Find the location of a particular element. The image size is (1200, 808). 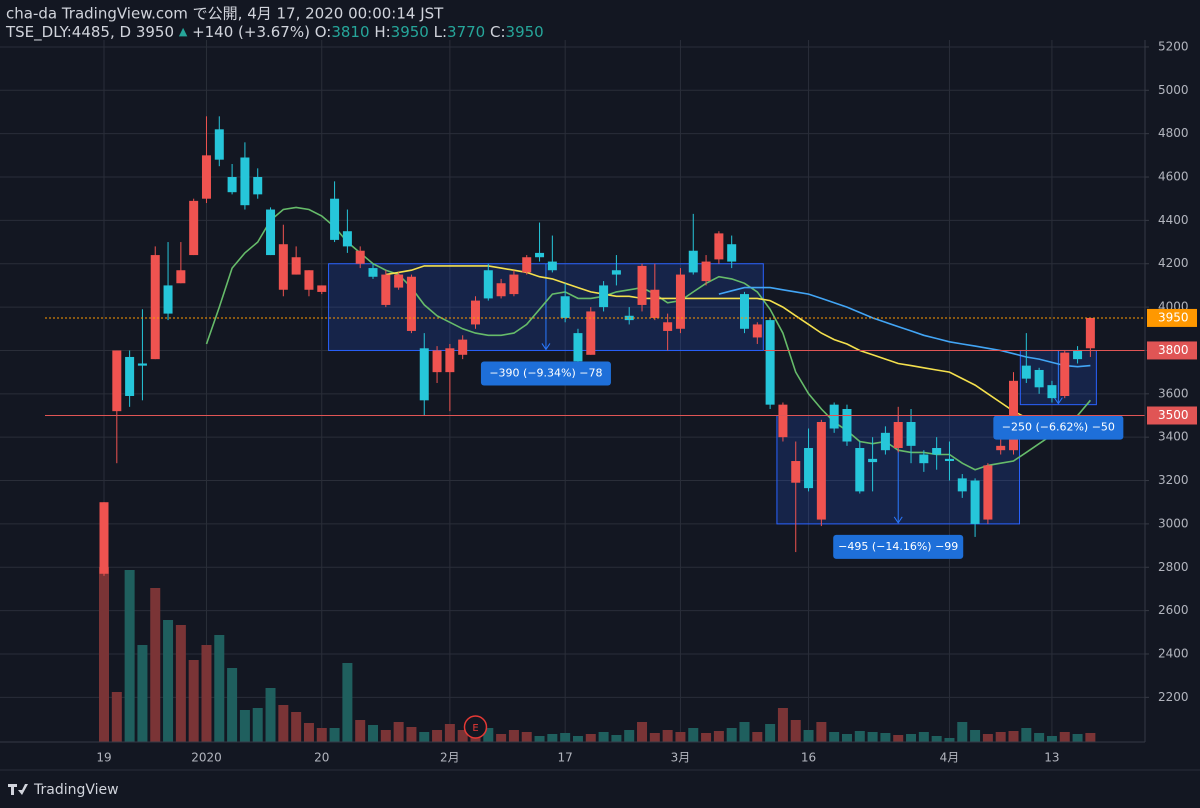

y-tick-label: 3200 is located at coordinates (1173, 480).